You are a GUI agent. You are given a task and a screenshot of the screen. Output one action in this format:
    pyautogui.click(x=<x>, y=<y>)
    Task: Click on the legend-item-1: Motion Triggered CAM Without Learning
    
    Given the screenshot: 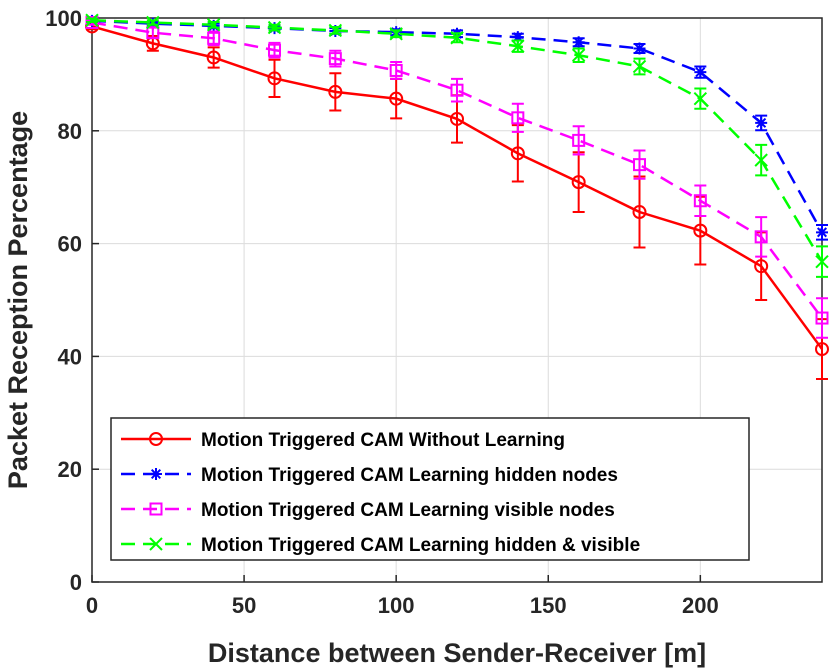 What is the action you would take?
    pyautogui.click(x=343, y=440)
    